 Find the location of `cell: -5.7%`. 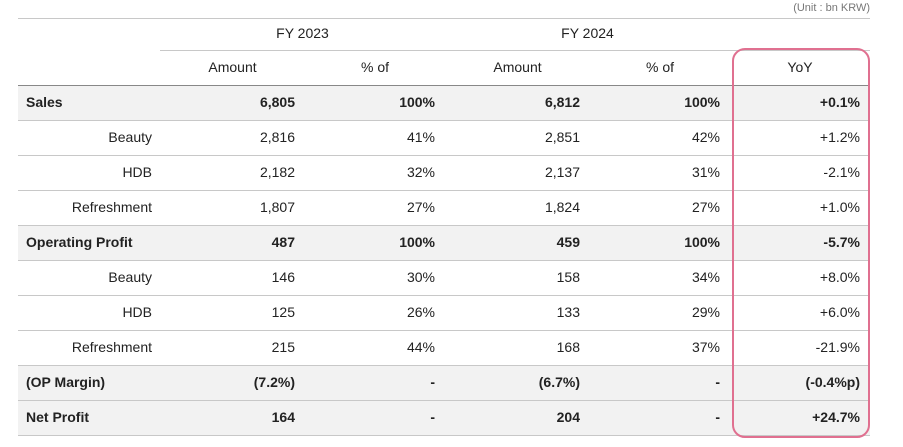

cell: -5.7% is located at coordinates (841, 242).